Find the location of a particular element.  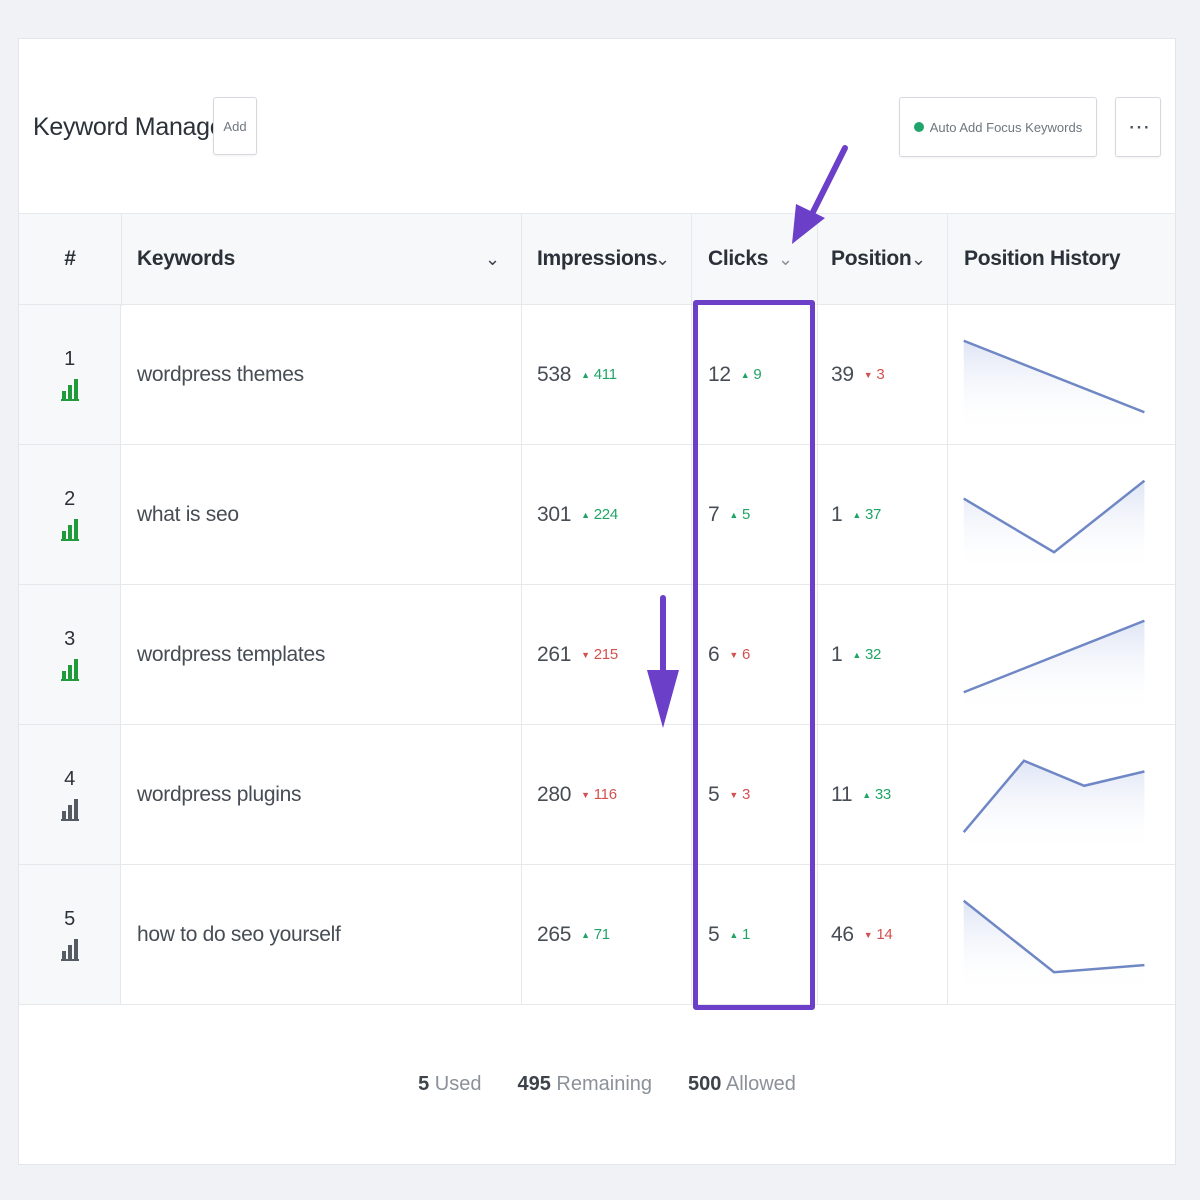

clicks-value: 5 is located at coordinates (714, 794).